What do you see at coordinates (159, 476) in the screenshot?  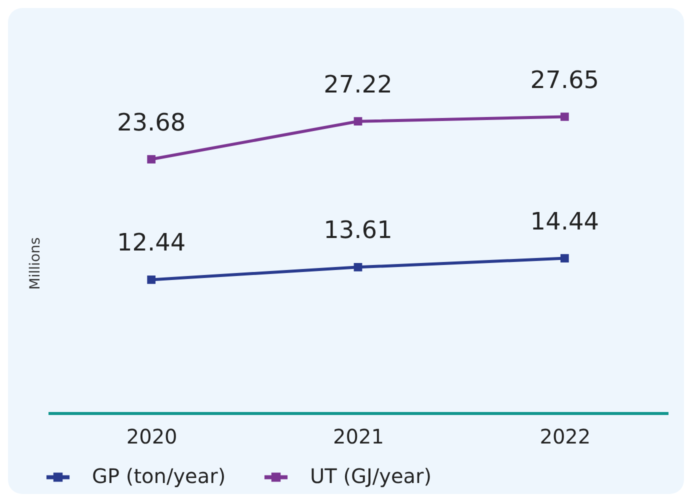 I see `legend-label: GP (ton/year)` at bounding box center [159, 476].